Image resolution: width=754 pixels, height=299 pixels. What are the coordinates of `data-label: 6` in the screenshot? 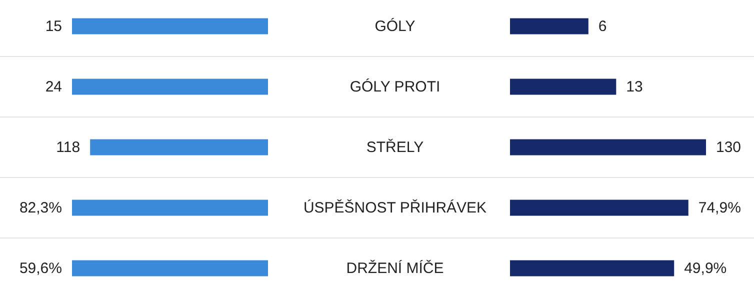 It's located at (602, 26).